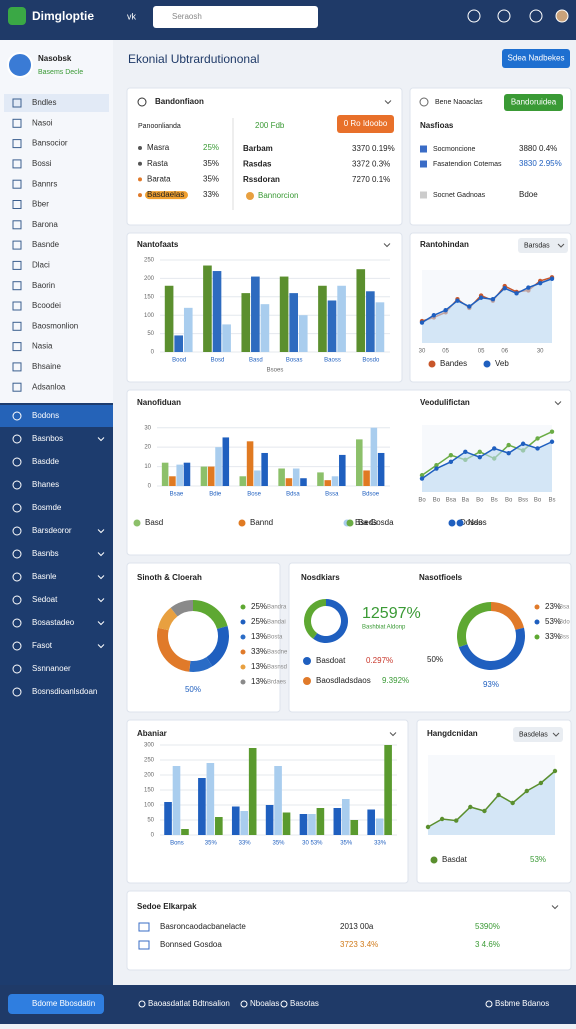 This screenshot has width=576, height=1029. Describe the element at coordinates (158, 147) in the screenshot. I see `row-label: Masra` at that location.